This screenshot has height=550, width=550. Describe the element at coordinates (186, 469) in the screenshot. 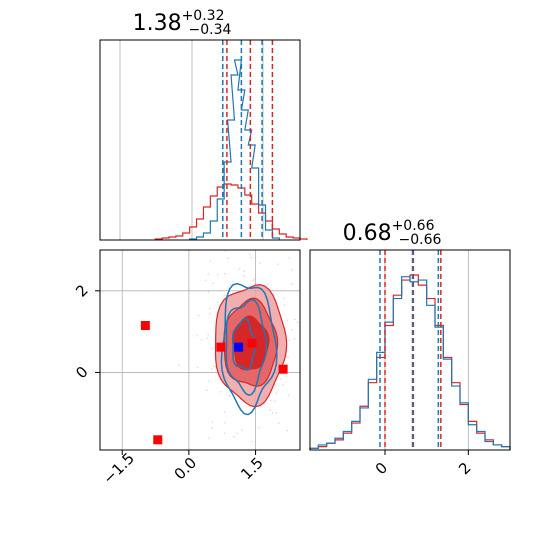

I see `tick-label: 0.0` at that location.